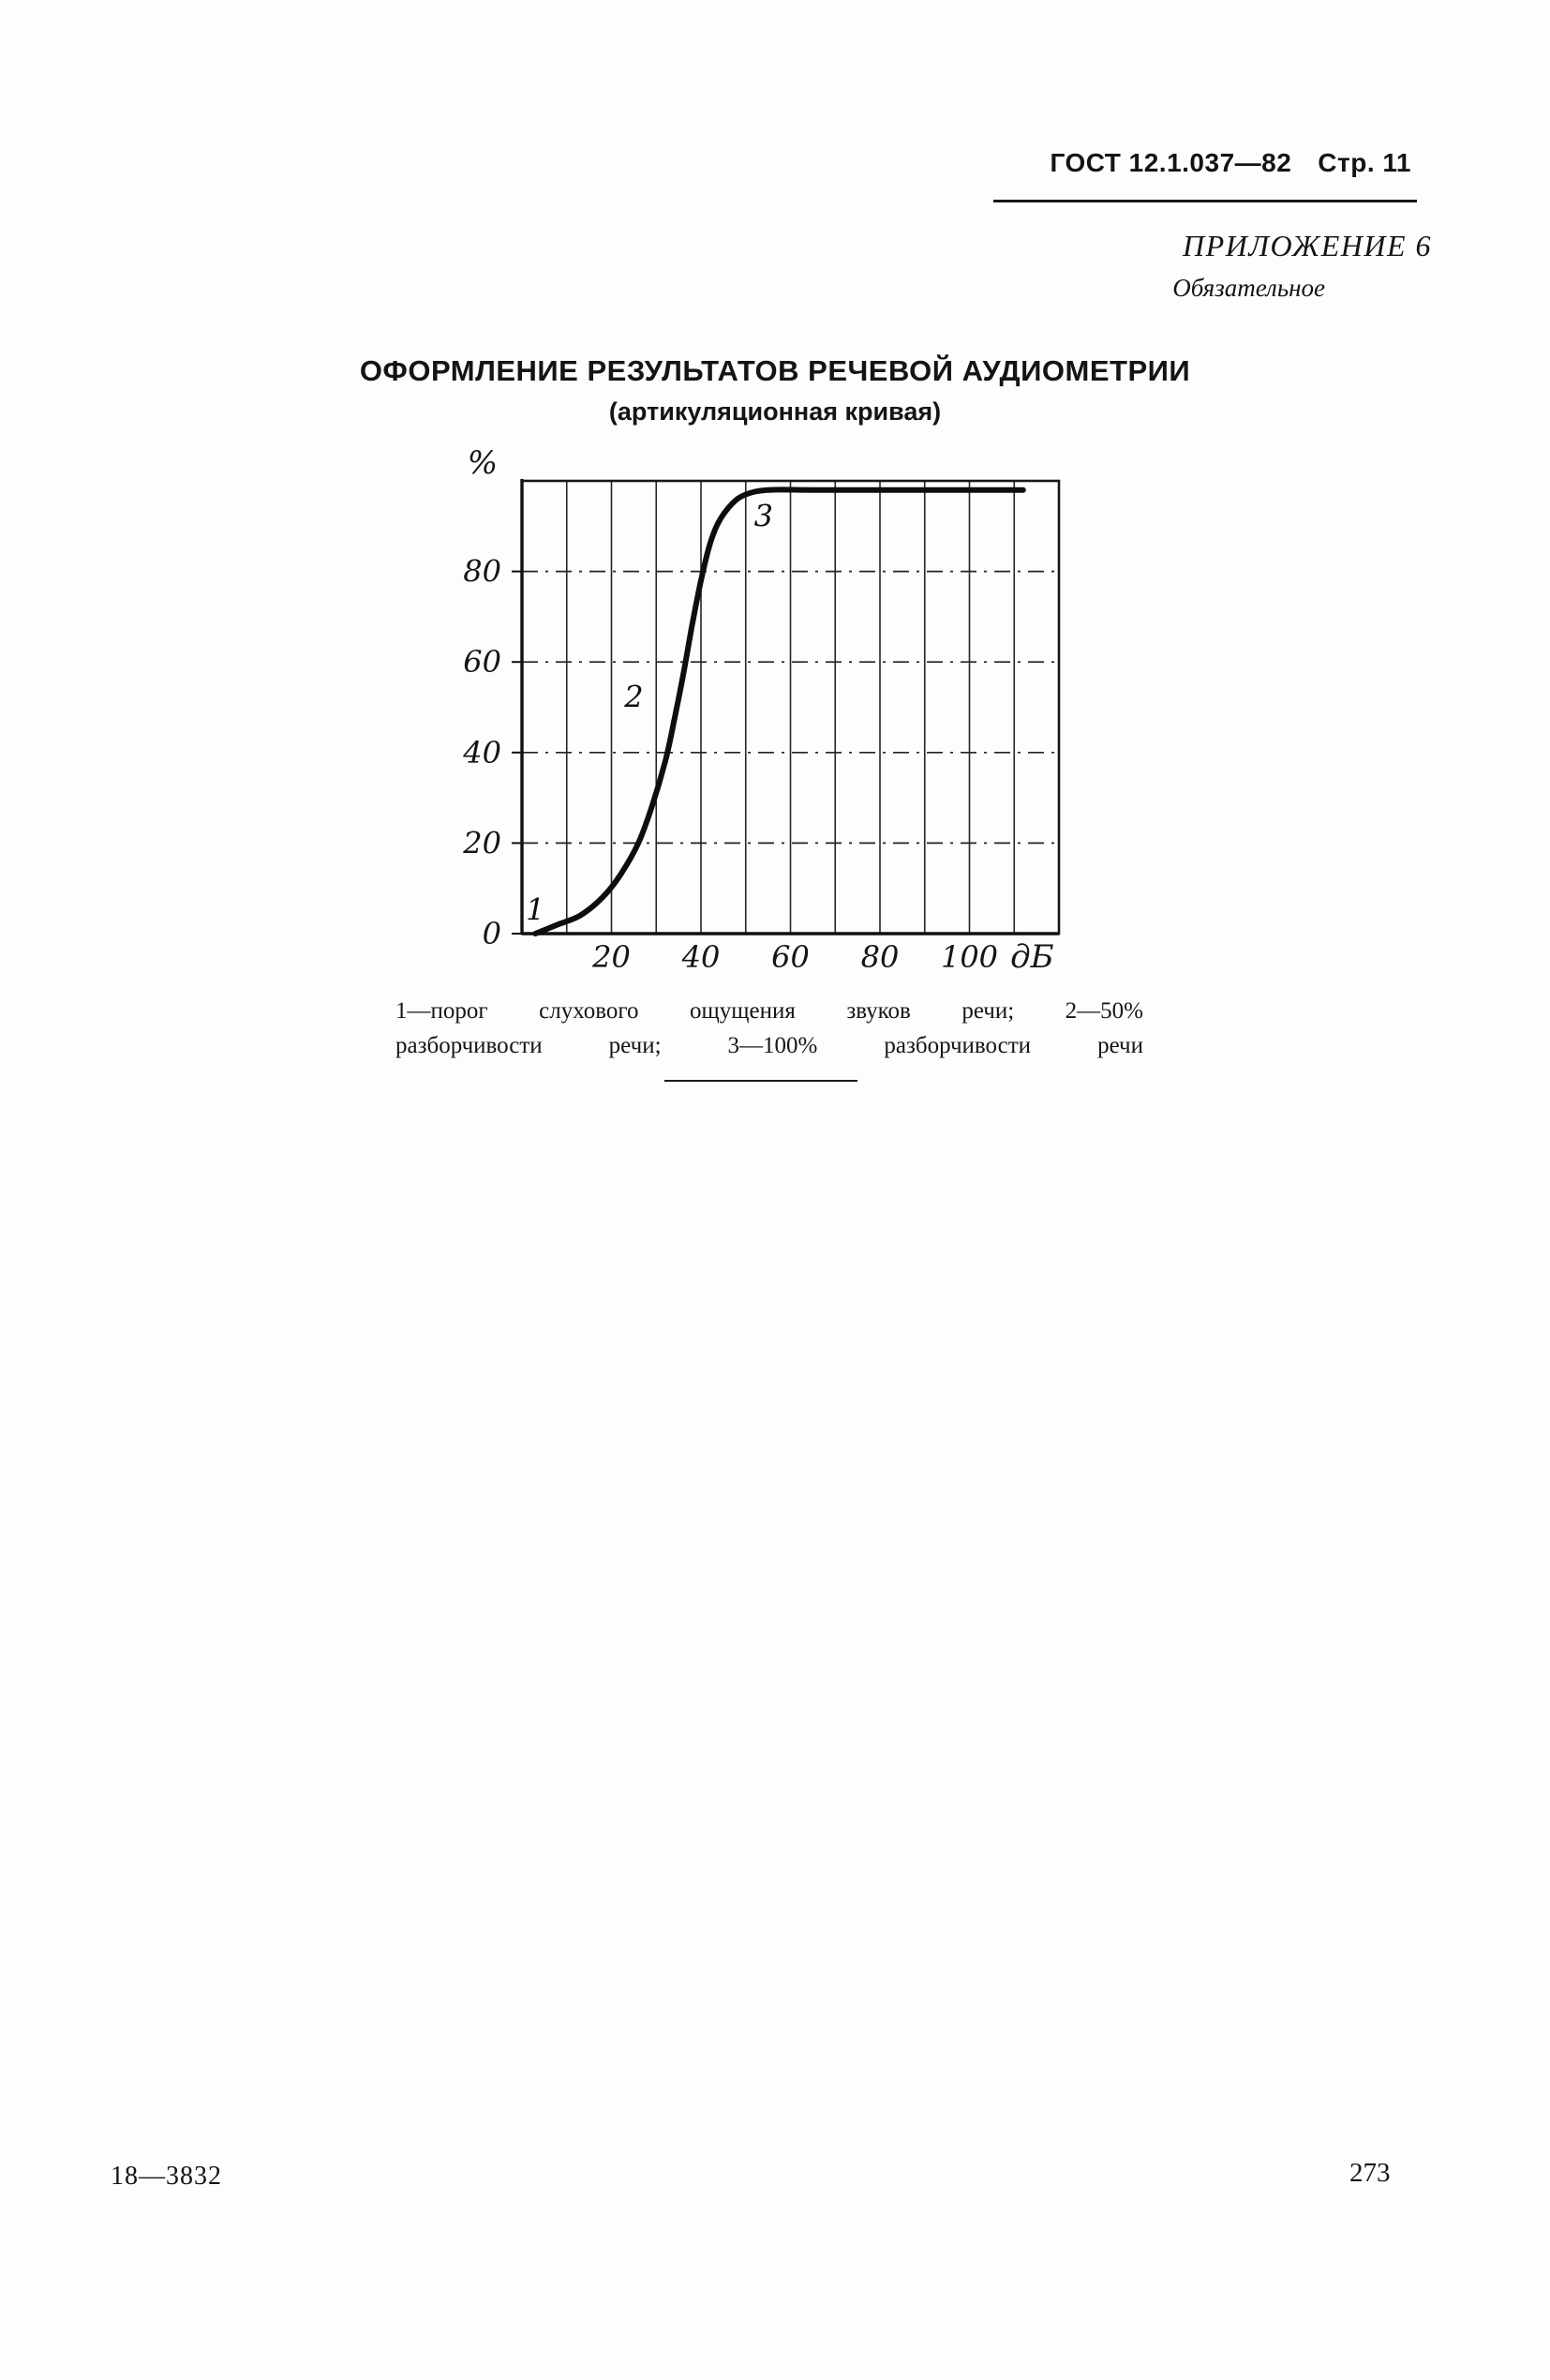  Describe the element at coordinates (791, 957) in the screenshot. I see `x-tick-label: 60` at that location.